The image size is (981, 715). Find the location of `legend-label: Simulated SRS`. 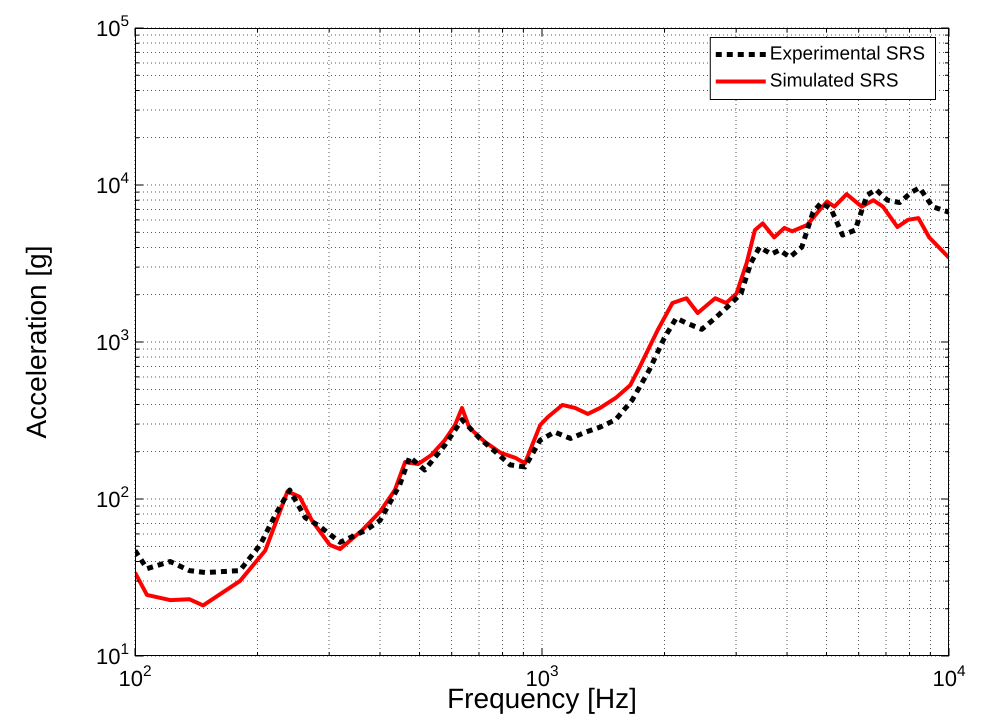

legend-label: Simulated SRS is located at coordinates (834, 81).